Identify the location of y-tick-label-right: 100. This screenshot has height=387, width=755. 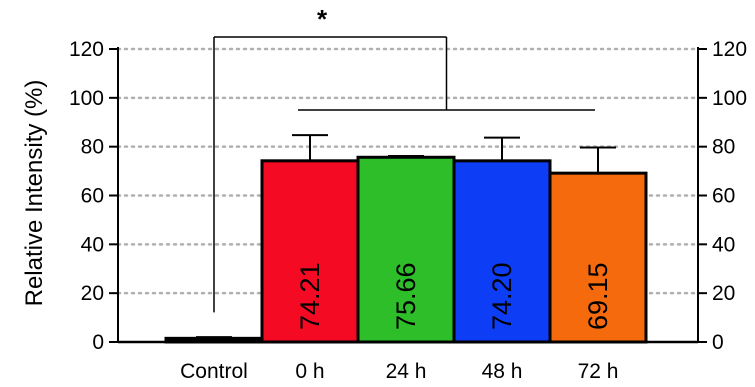
(729, 98).